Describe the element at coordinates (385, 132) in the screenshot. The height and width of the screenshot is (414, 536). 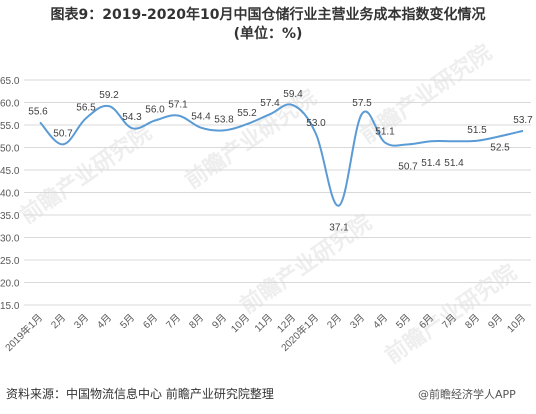
I see `data-label: 51.1` at that location.